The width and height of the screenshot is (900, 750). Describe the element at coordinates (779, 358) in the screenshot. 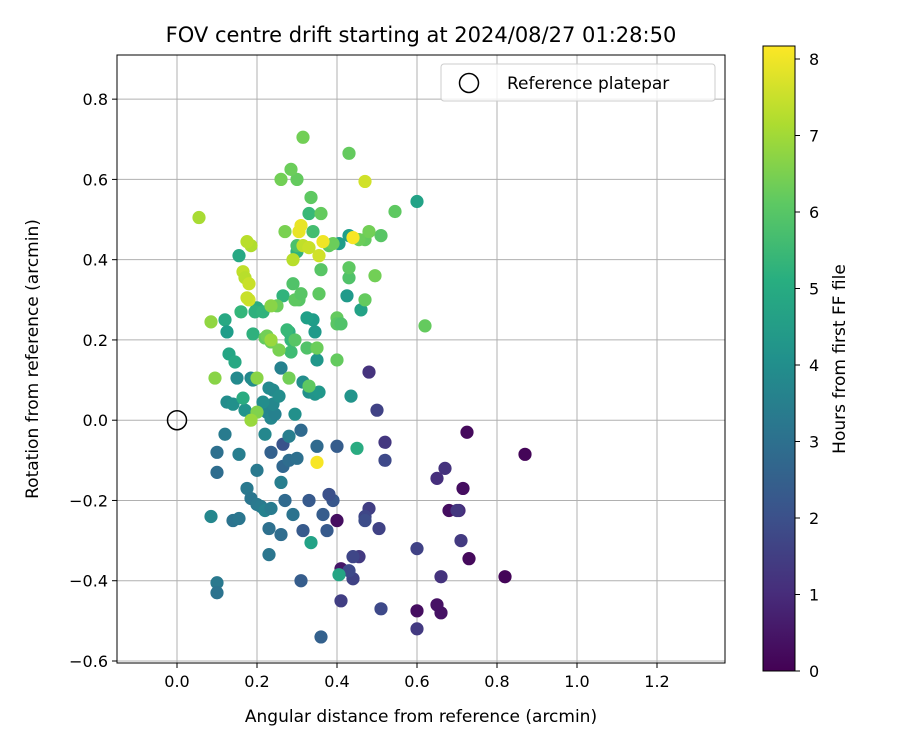

I see `colorbar-gradient` at that location.